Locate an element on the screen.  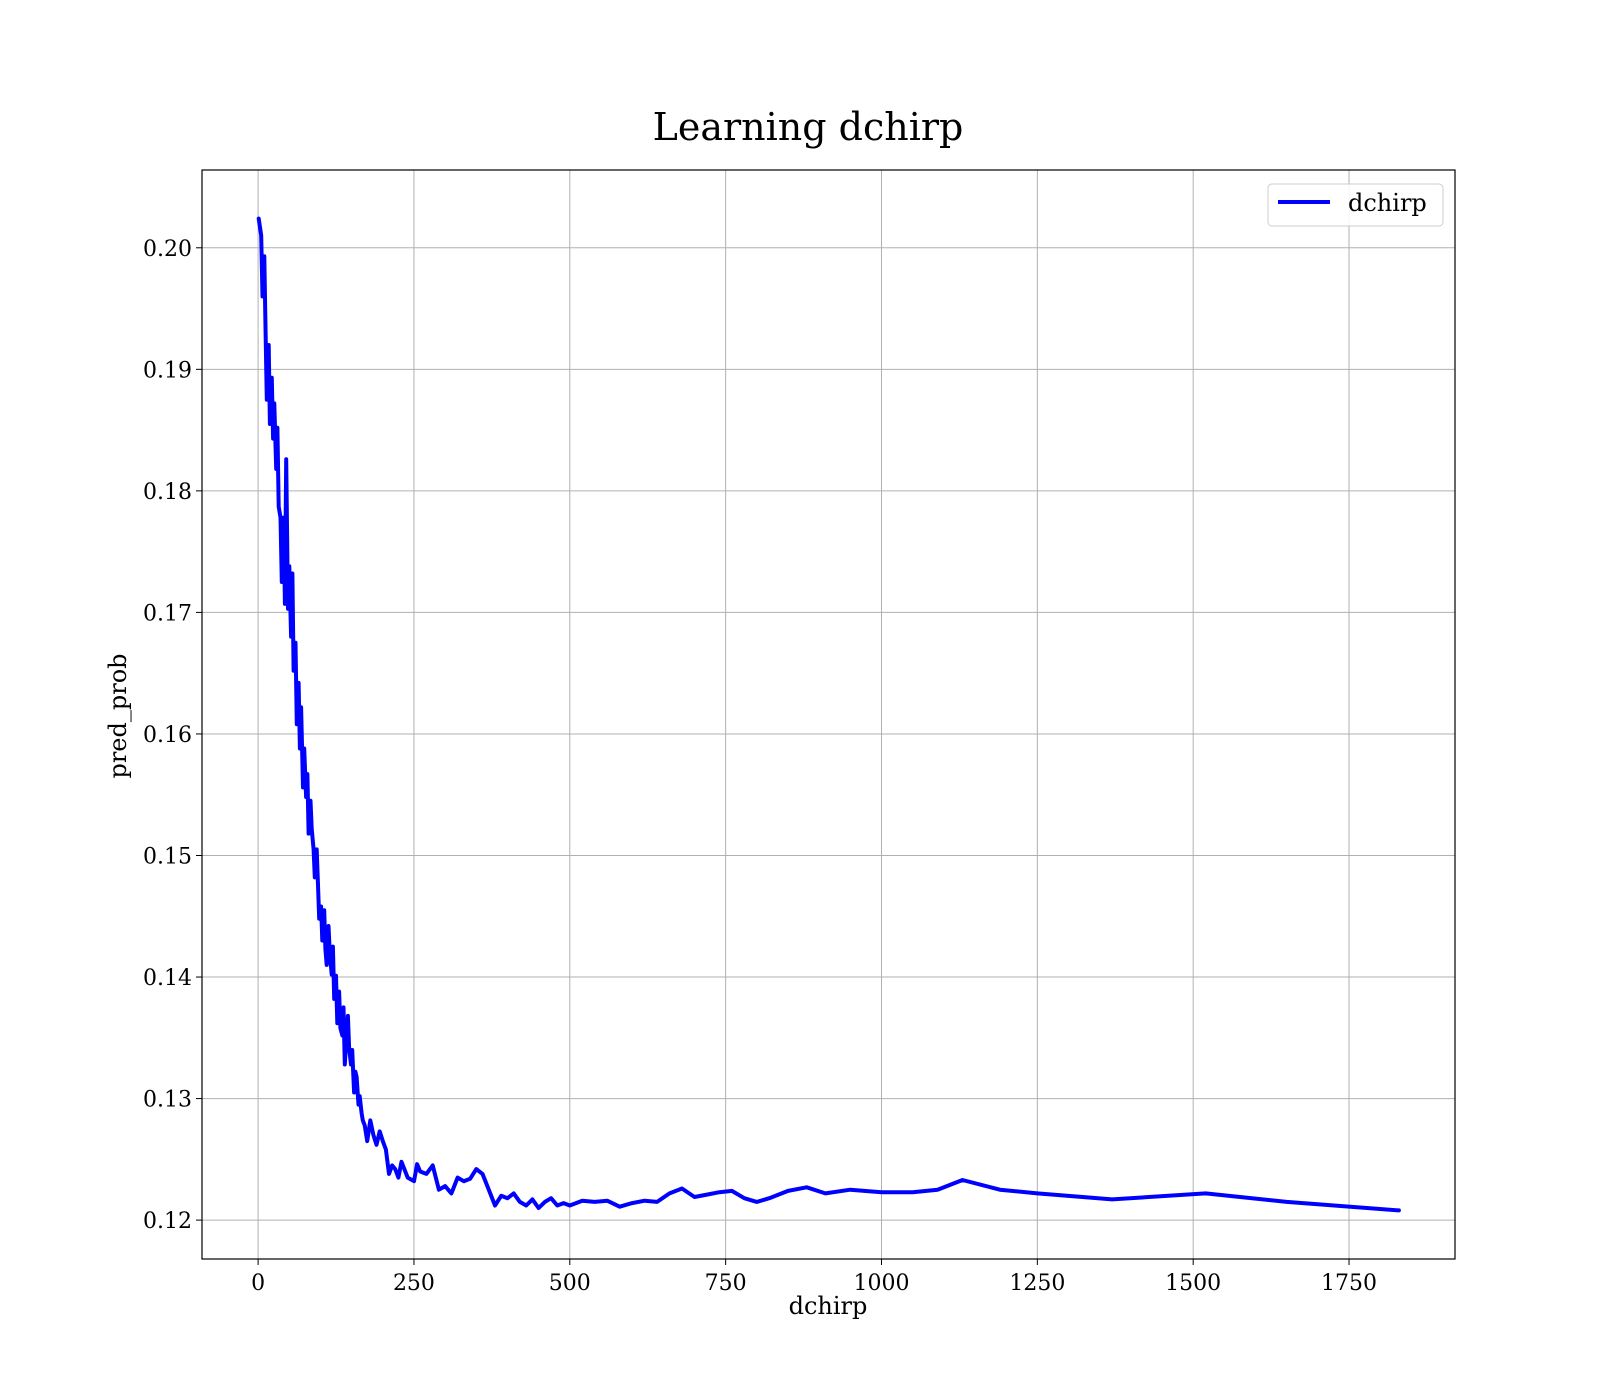
y-tick-label: 0.12 is located at coordinates (167, 1221).